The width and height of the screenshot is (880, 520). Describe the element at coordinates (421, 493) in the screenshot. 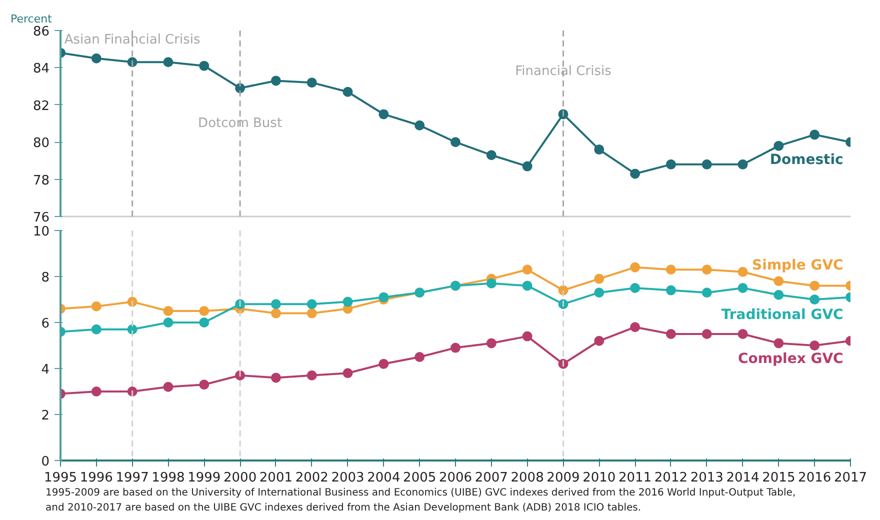

I see `text: 1995-2009 are based on the University of International Business and Economics (UIBE) GVC indexes derived from the 2016 World Input-Output Table,` at that location.